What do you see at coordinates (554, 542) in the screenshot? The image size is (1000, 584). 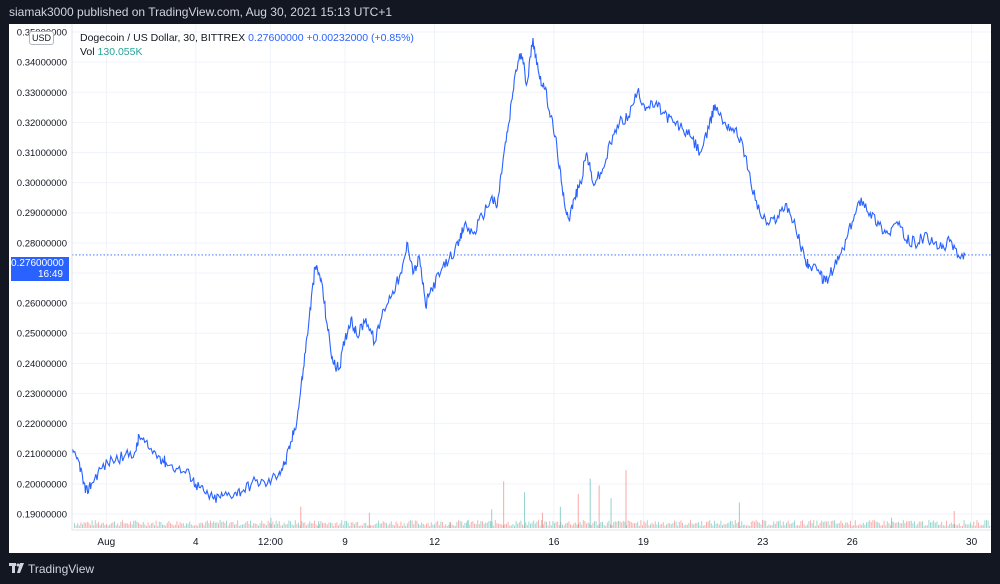 I see `time-tick-label: 16` at bounding box center [554, 542].